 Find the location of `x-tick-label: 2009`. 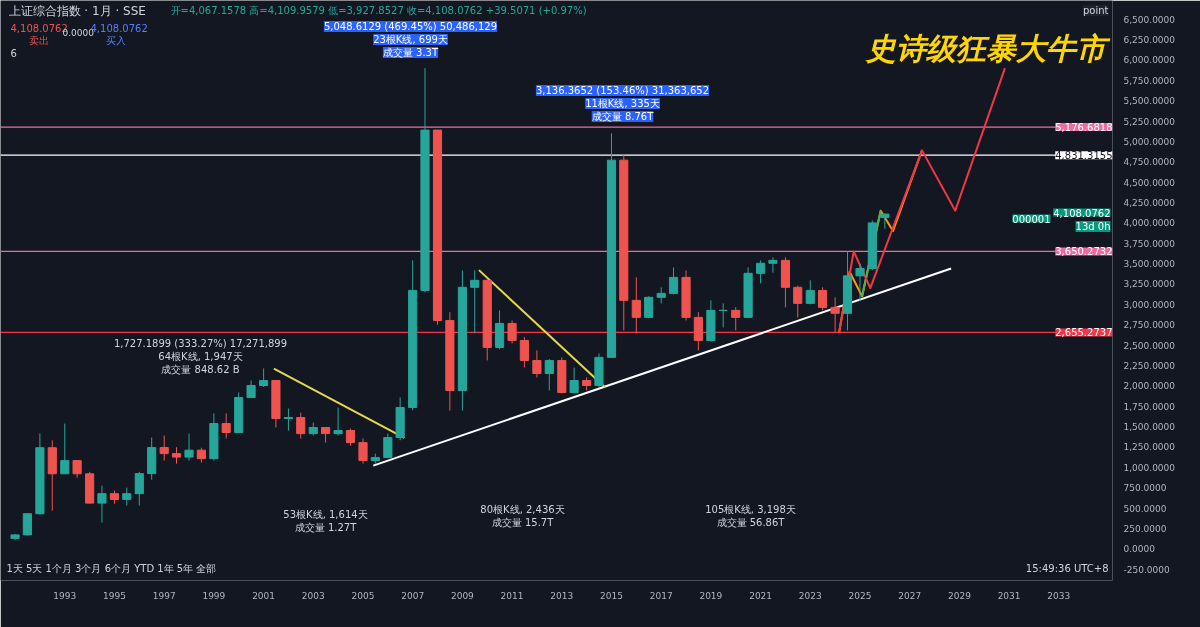

x-tick-label: 2009 is located at coordinates (462, 595).